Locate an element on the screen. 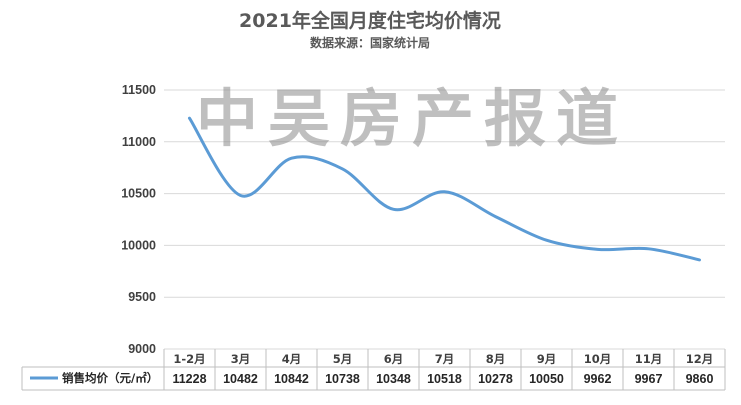  data-label: 11228 is located at coordinates (189, 379).